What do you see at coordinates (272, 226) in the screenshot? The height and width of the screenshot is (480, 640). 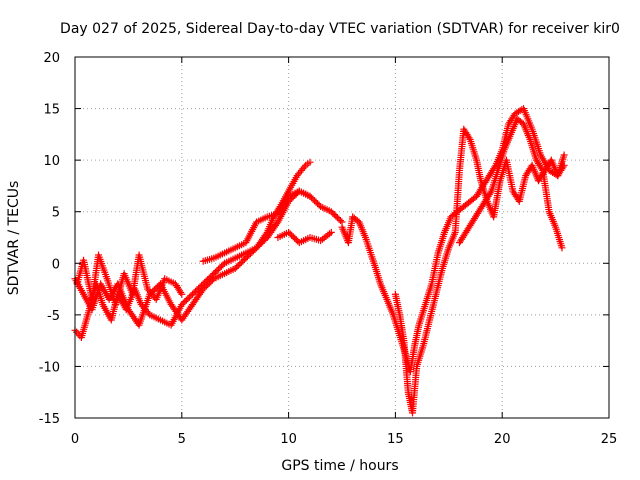 I see `series-trace-d` at bounding box center [272, 226].